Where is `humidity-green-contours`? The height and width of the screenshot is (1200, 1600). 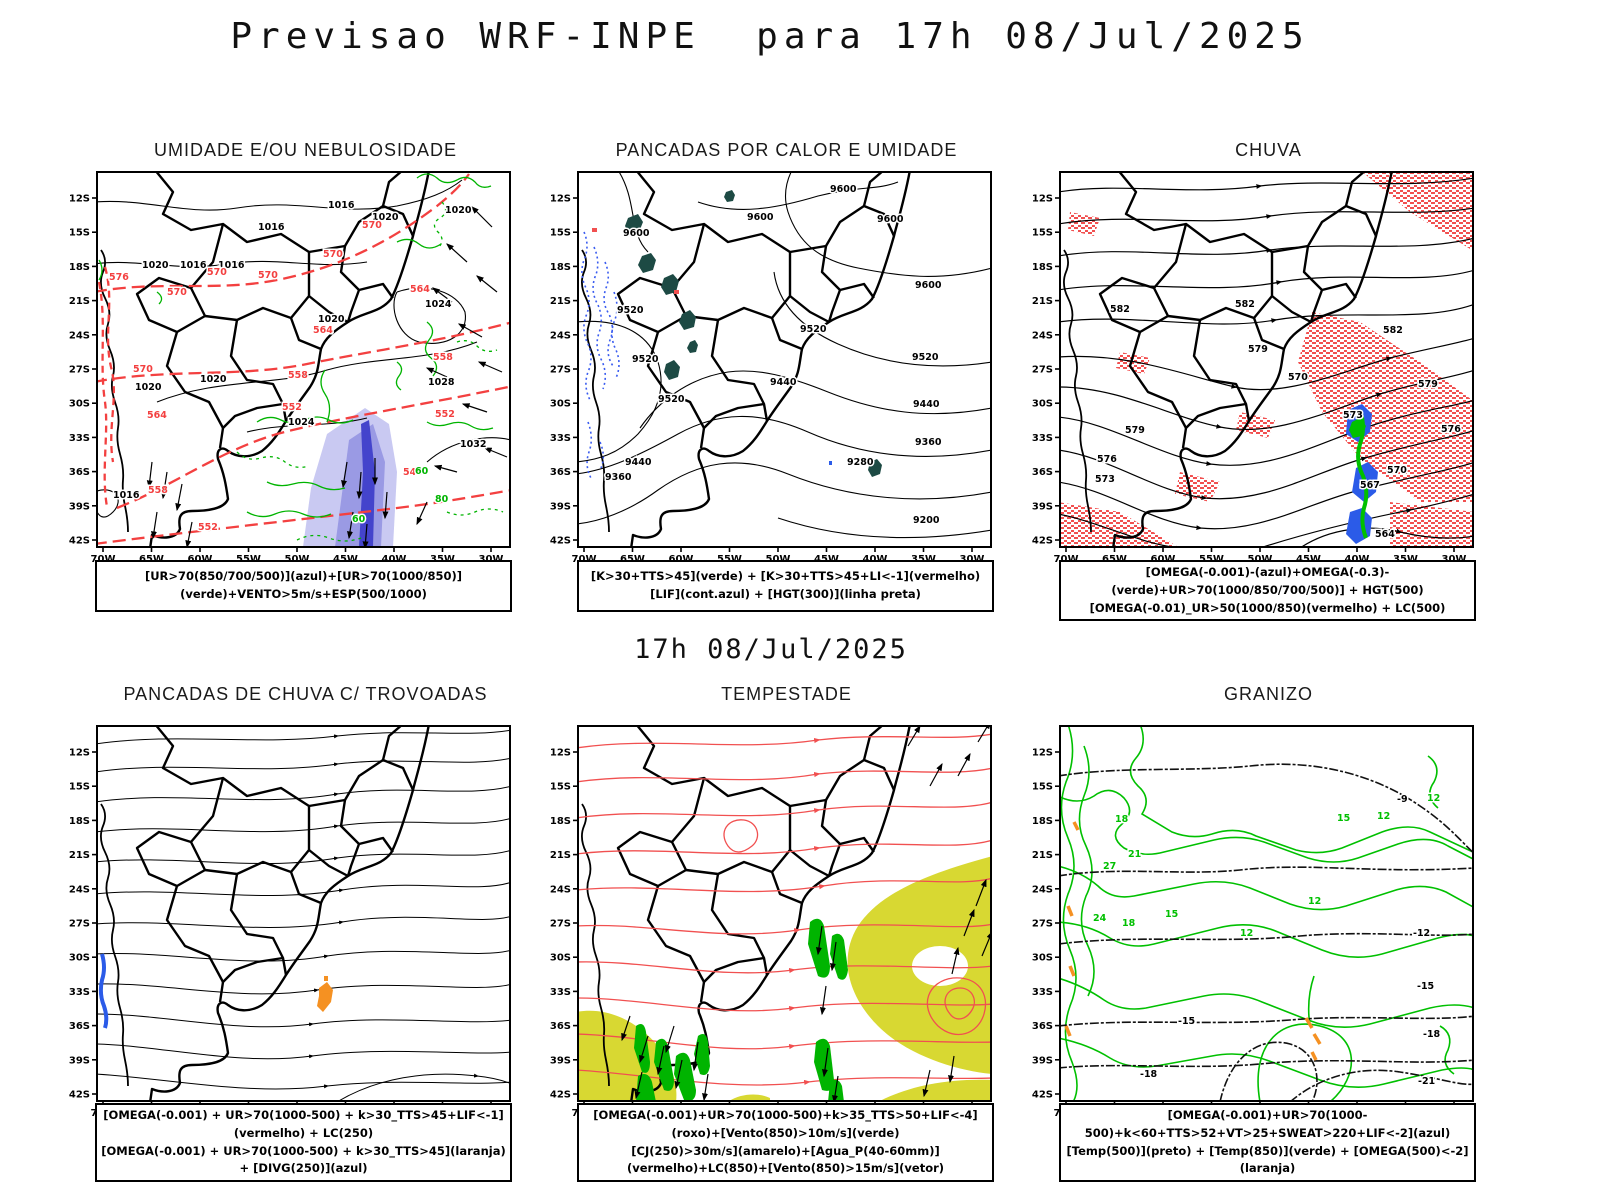 humidity-green-contours is located at coordinates (301, 357).